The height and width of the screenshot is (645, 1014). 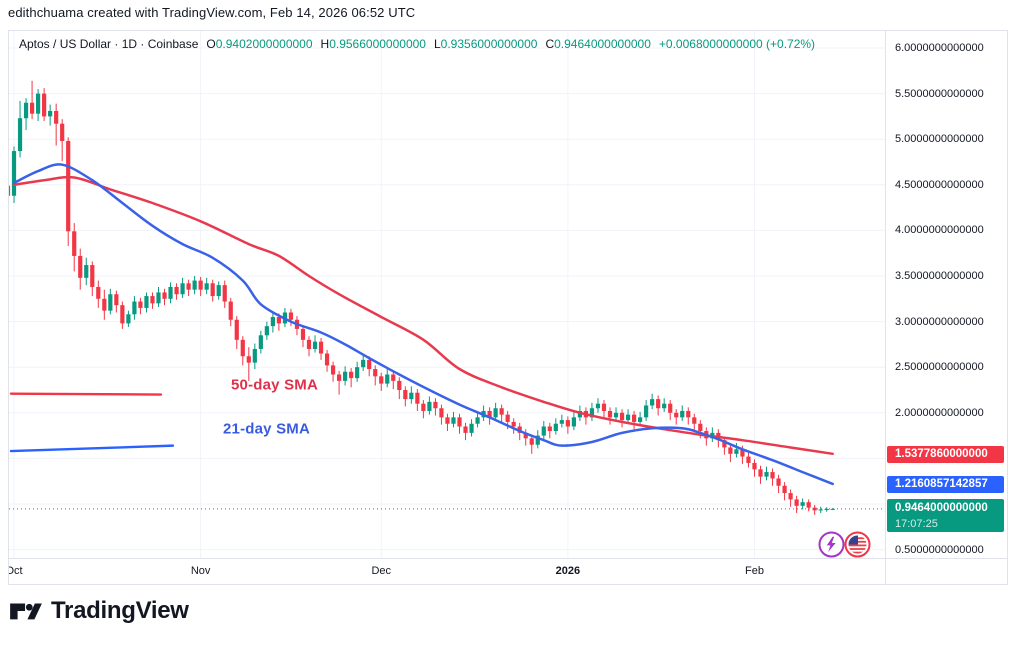 I want to click on bar-countdown: 17:07:25, so click(x=916, y=524).